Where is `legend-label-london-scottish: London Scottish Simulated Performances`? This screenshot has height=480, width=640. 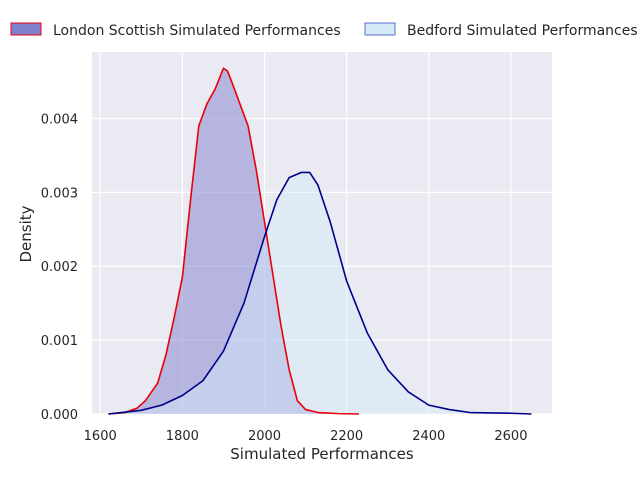
legend-label-london-scottish: London Scottish Simulated Performances is located at coordinates (197, 31).